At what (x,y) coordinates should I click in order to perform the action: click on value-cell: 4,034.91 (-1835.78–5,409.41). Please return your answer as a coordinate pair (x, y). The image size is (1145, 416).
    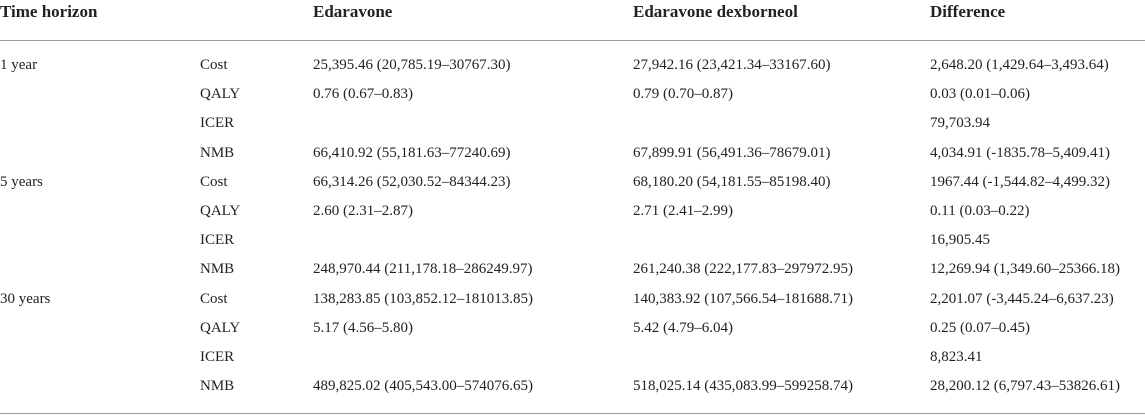
    Looking at the image, I should click on (1020, 152).